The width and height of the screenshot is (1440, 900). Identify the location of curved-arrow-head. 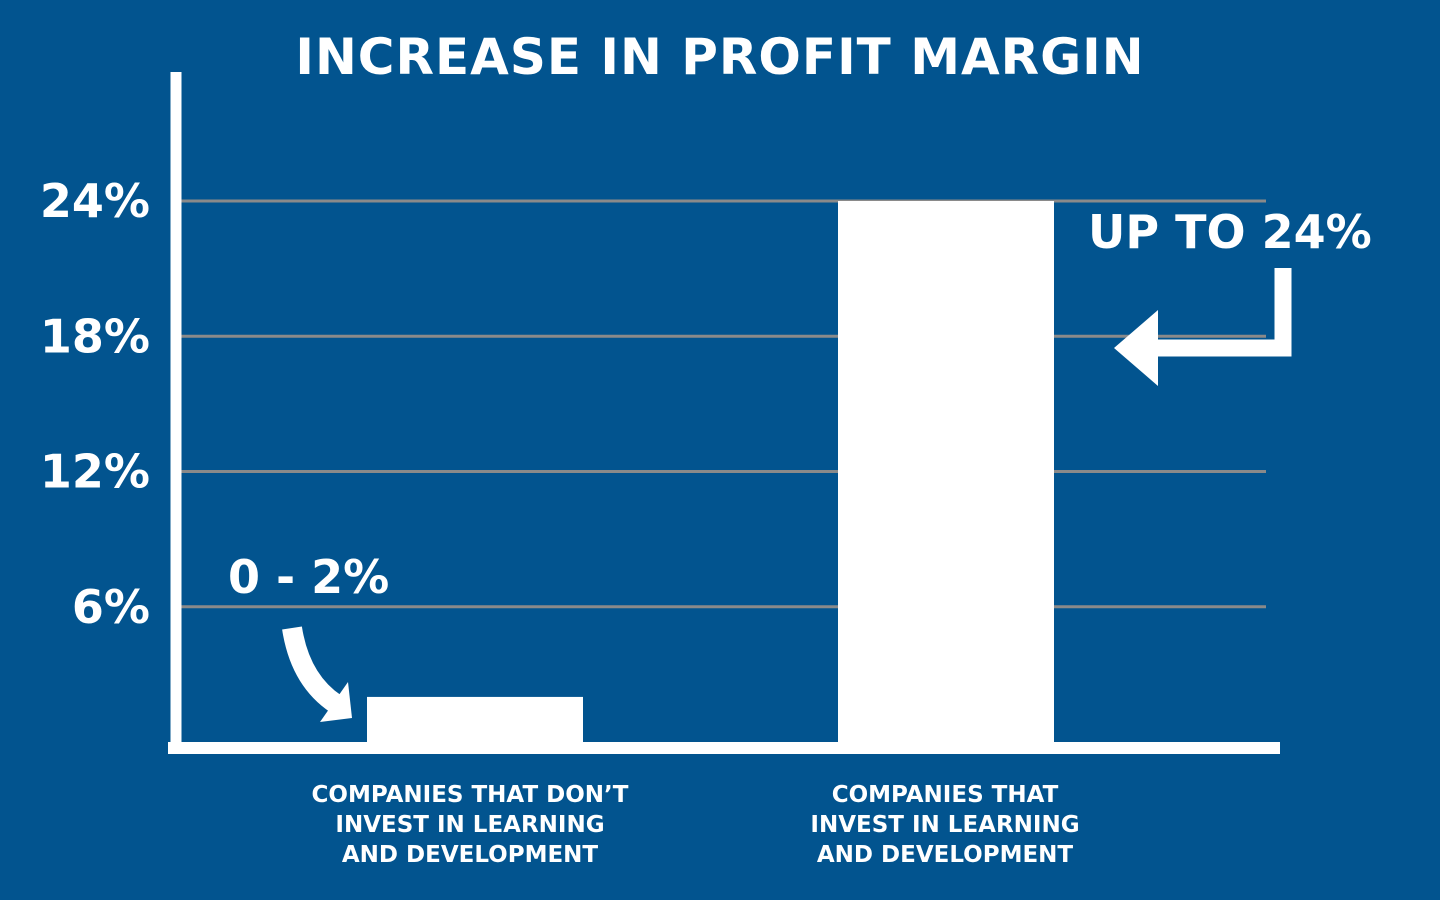
(336, 702).